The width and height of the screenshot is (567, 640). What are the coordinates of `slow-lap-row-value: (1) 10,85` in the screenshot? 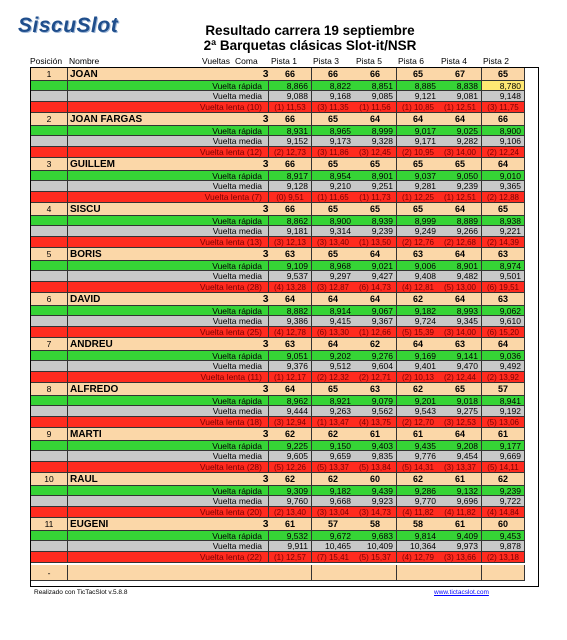 It's located at (418, 107).